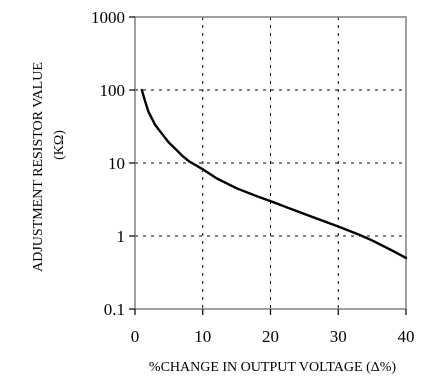 The image size is (444, 376). I want to click on y-tick-label: 0.1, so click(114, 309).